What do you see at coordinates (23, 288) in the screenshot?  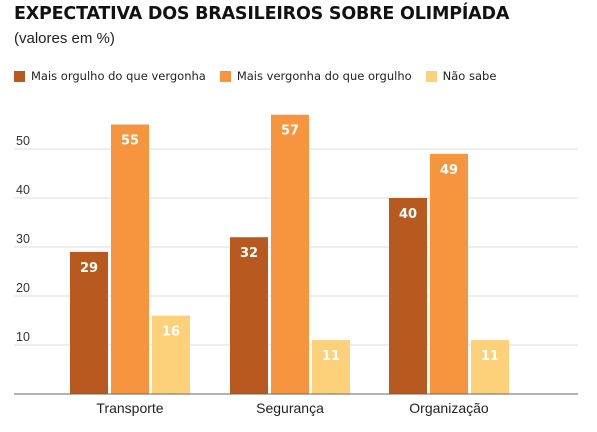 I see `y-tick-label-20: 20` at bounding box center [23, 288].